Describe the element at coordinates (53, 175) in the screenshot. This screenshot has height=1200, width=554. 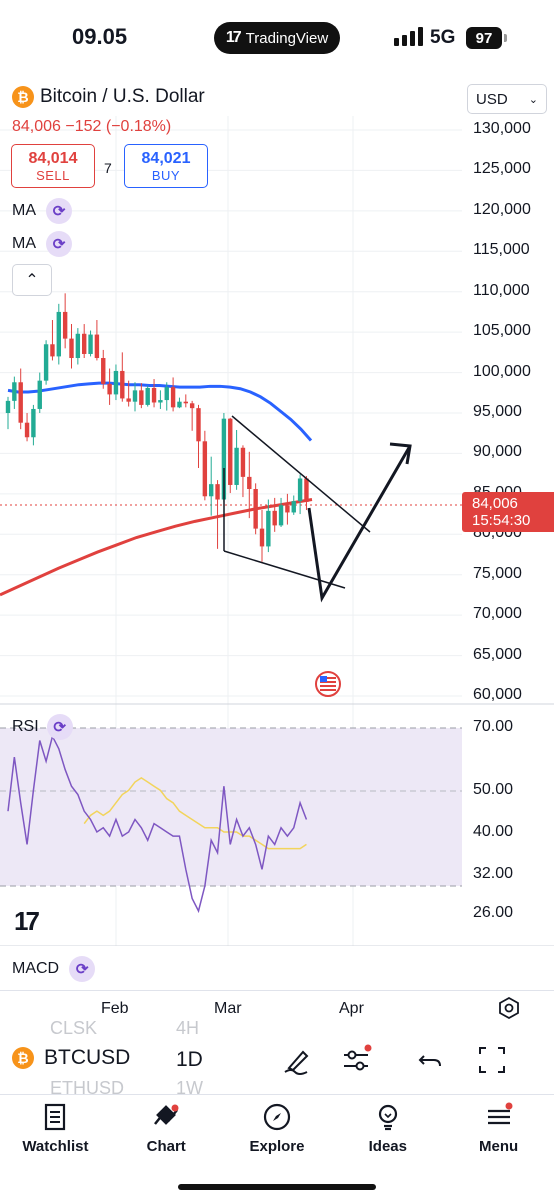
I see `sell-label: SELL` at that location.